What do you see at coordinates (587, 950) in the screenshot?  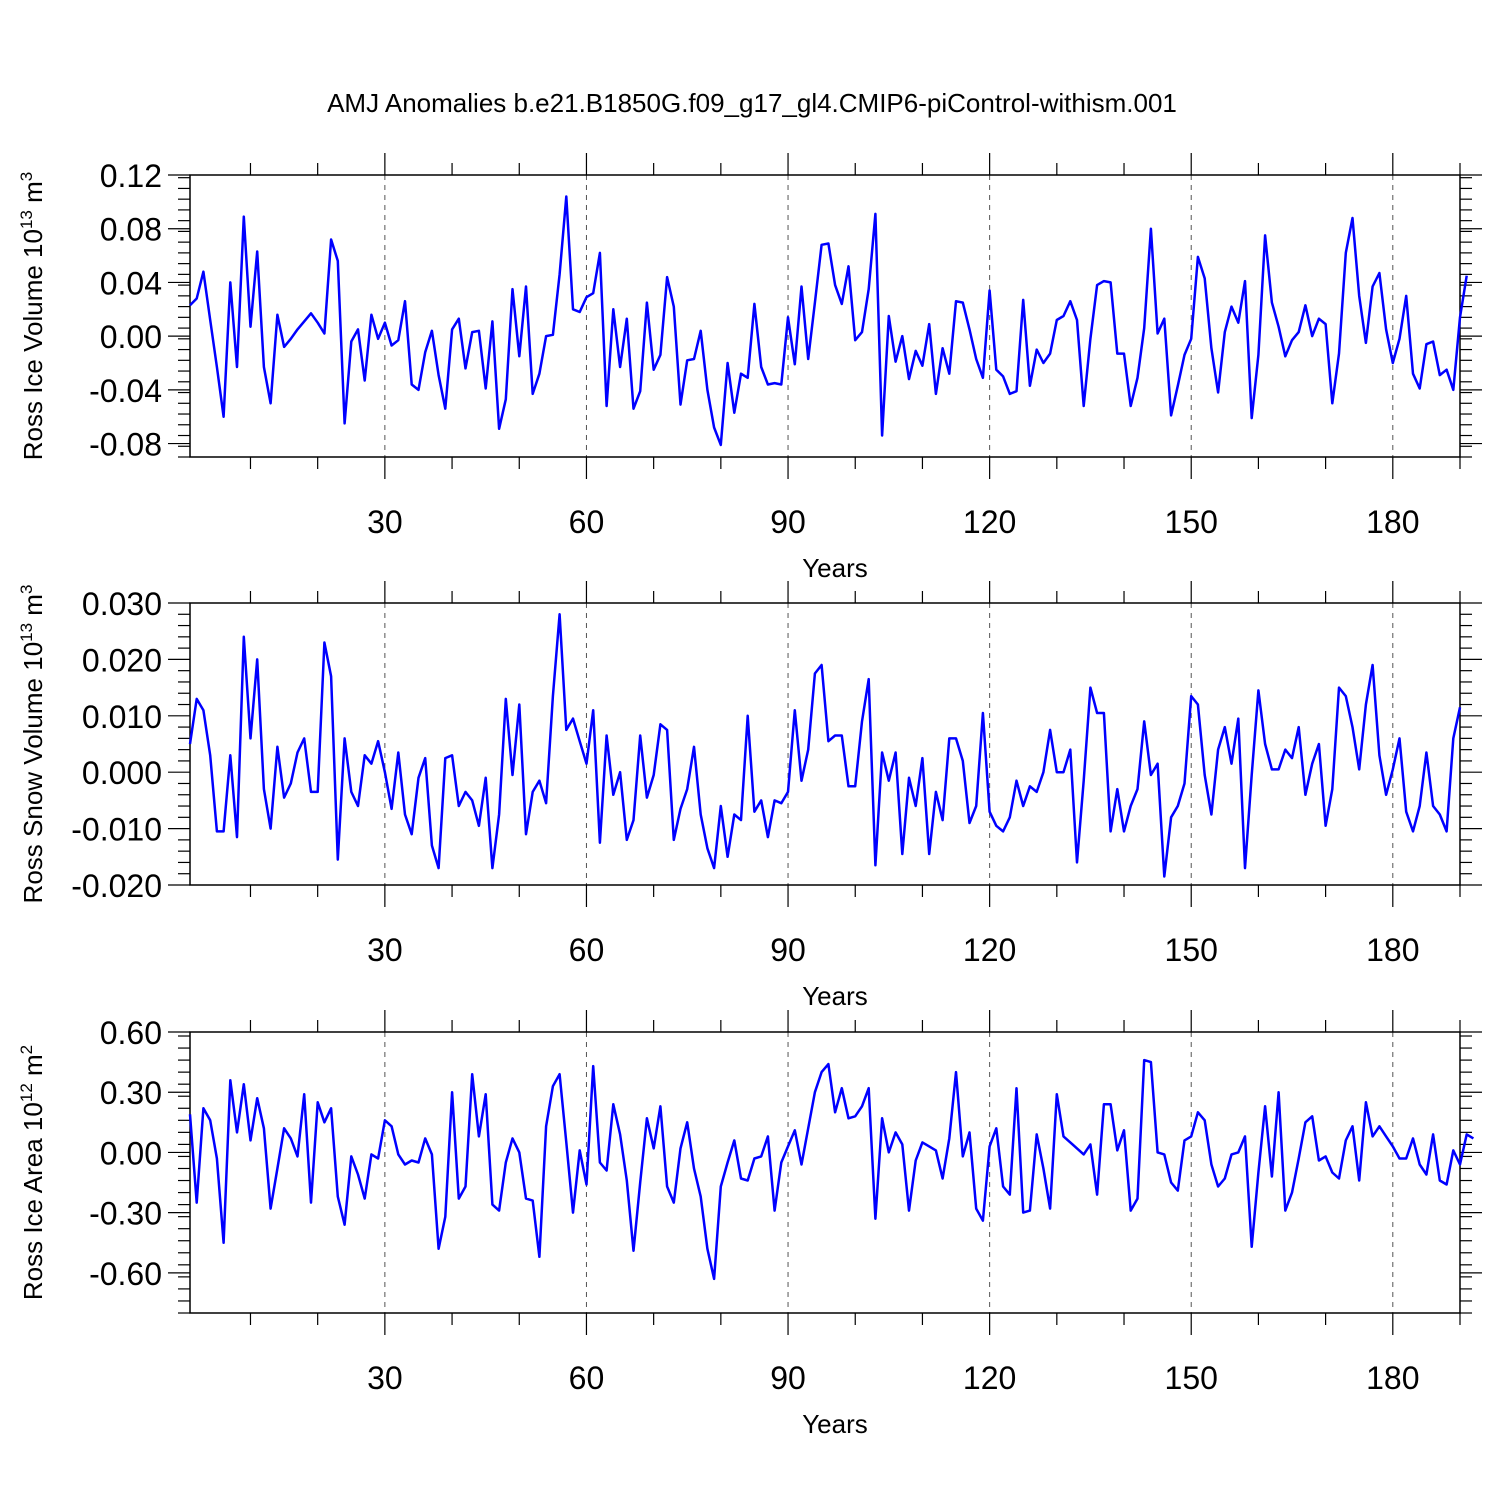 I see `panel-snow-volume-x-tick-label: 60` at bounding box center [587, 950].